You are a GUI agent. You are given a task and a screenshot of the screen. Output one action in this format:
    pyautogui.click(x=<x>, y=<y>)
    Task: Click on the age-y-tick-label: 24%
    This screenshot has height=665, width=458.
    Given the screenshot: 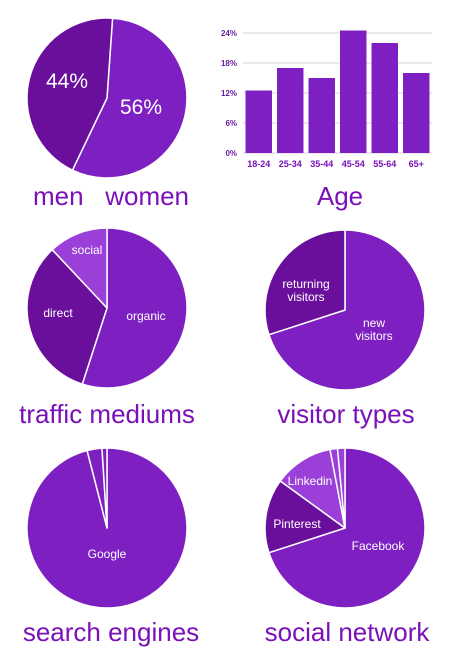 What is the action you would take?
    pyautogui.click(x=229, y=33)
    